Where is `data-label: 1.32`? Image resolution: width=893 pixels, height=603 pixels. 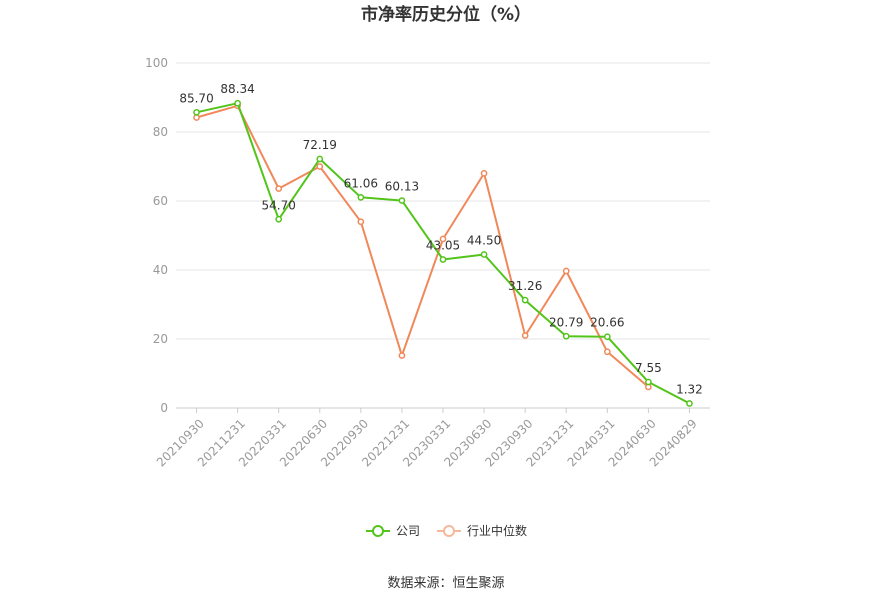
data-label: 1.32 is located at coordinates (689, 389).